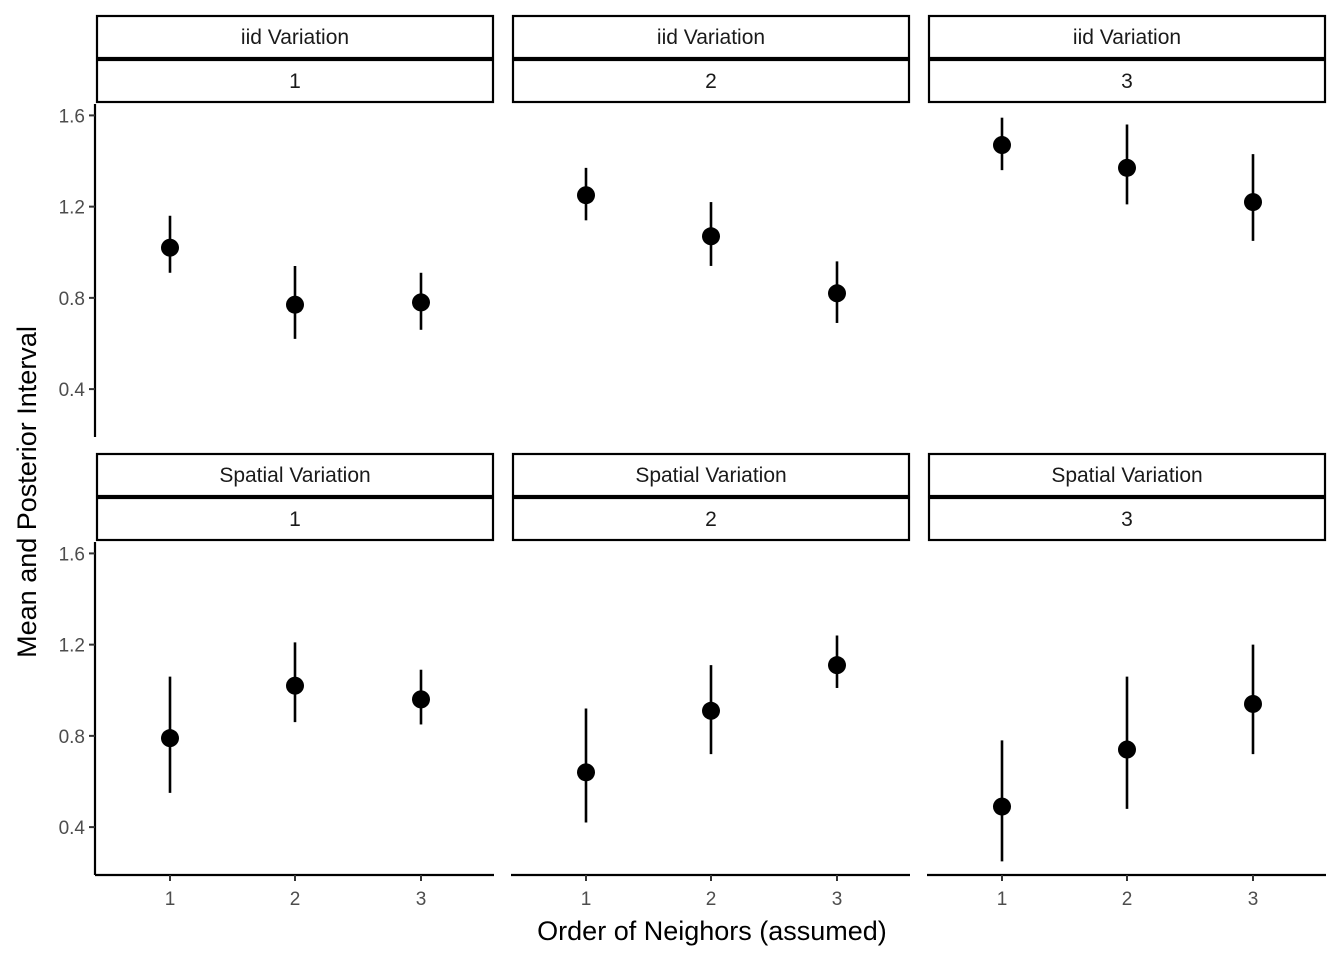 The height and width of the screenshot is (960, 1344). I want to click on facet-panel-6: Spatial Variation 3 1 2 3, so click(1127, 681).